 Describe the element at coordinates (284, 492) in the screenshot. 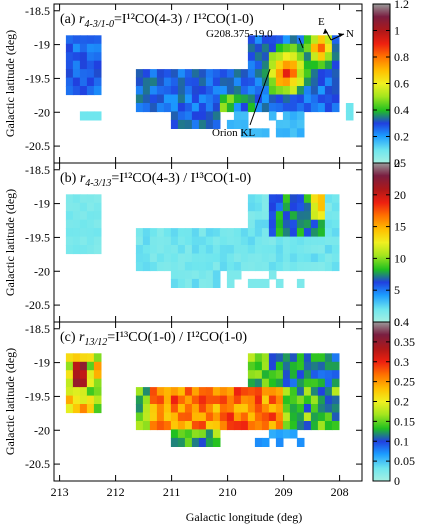

I see `x-tick-label: 209` at that location.